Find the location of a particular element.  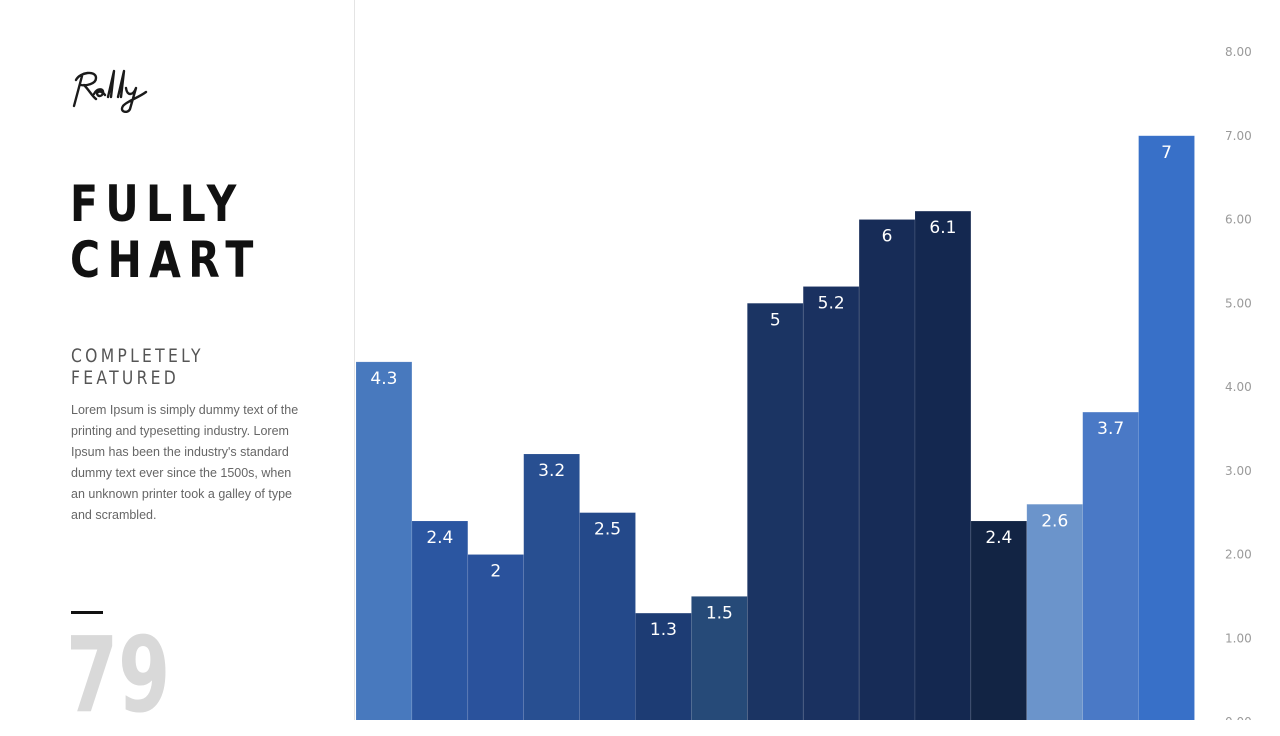

y-tick-label: 2.00 is located at coordinates (1238, 555).